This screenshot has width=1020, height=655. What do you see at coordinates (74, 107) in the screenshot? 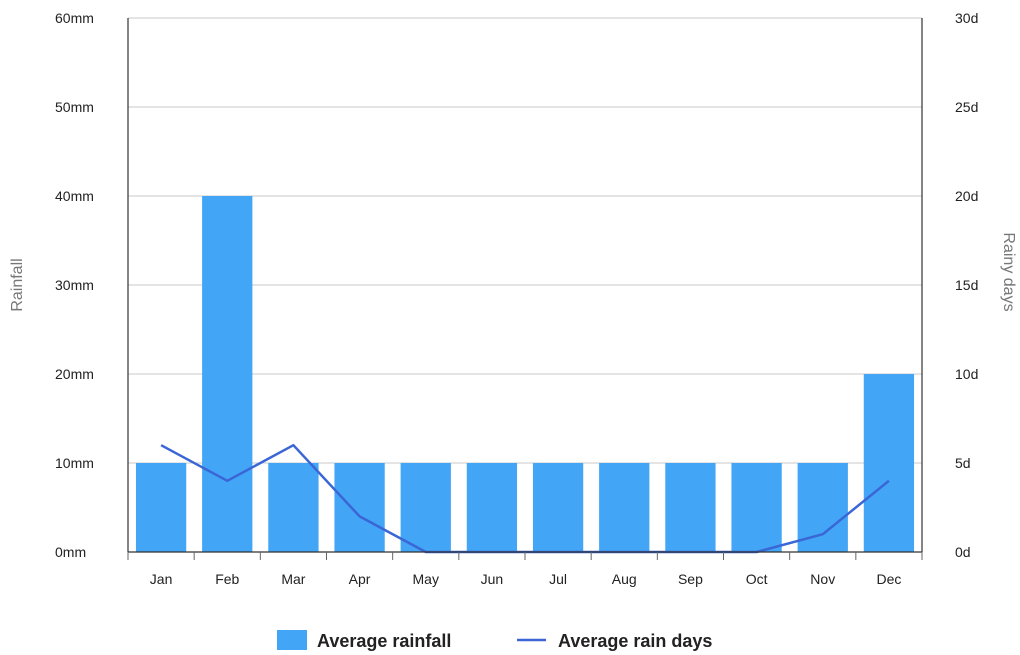
I see `y-tick-label: 50mm` at bounding box center [74, 107].